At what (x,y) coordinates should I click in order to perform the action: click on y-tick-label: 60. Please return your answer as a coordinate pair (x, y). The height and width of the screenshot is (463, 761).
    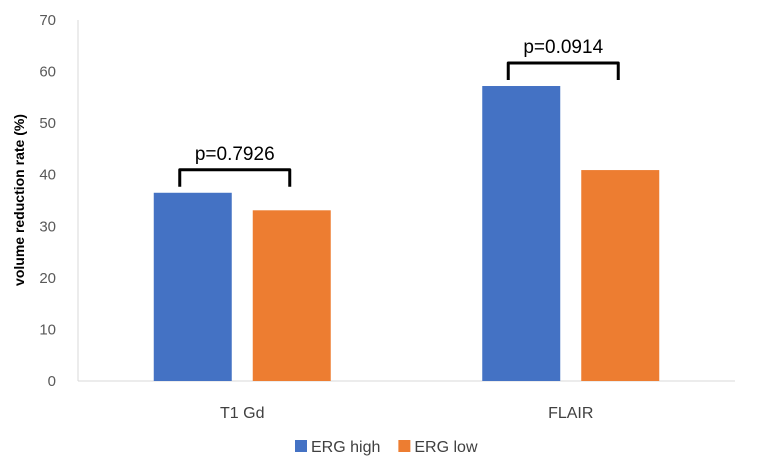
    Looking at the image, I should click on (47, 72).